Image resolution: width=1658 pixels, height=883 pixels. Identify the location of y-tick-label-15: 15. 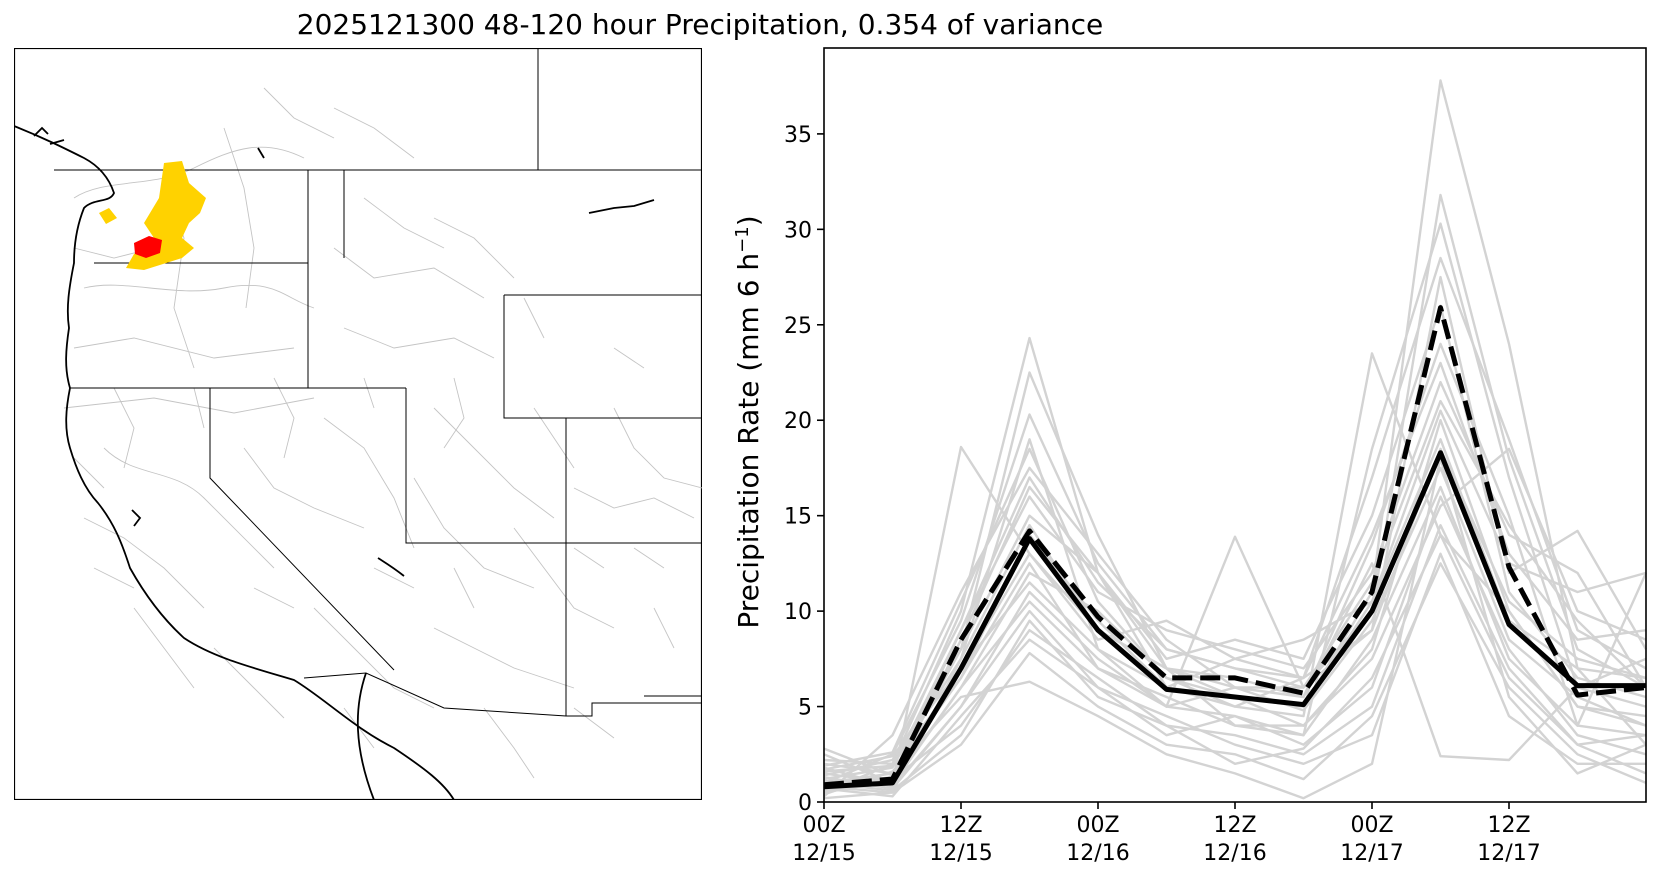
(798, 517).